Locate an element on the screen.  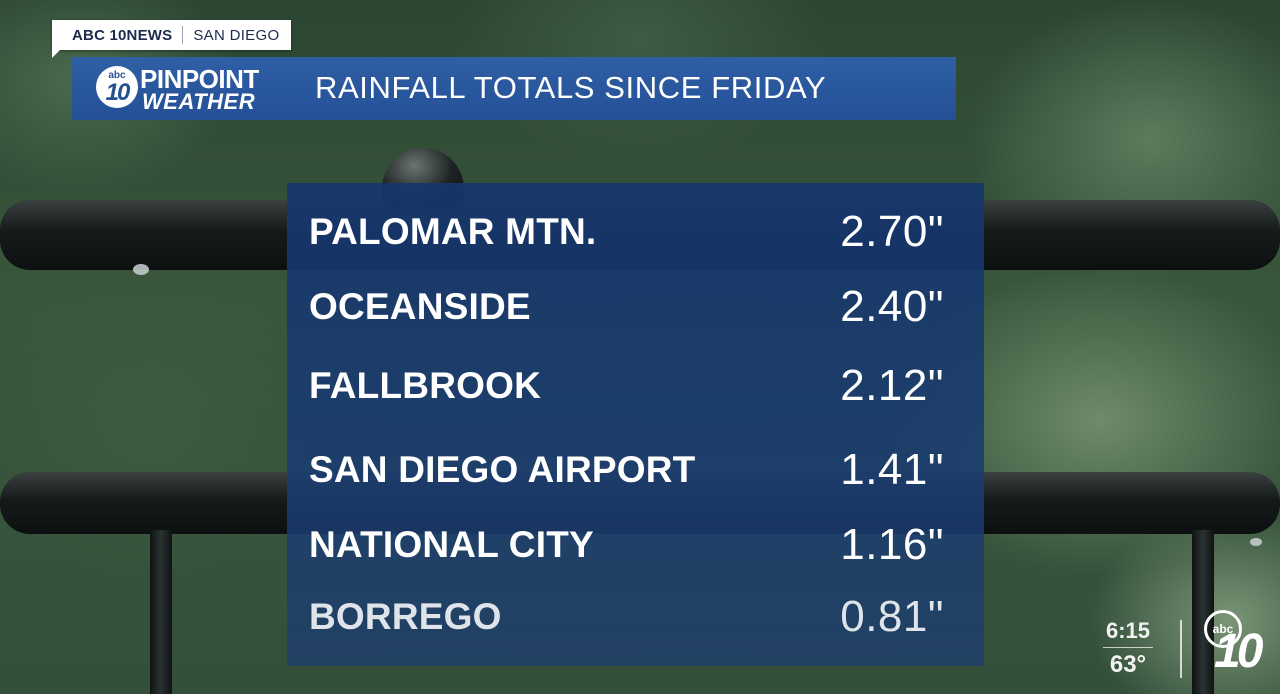
corner-logo-abc: abc is located at coordinates (1223, 629).